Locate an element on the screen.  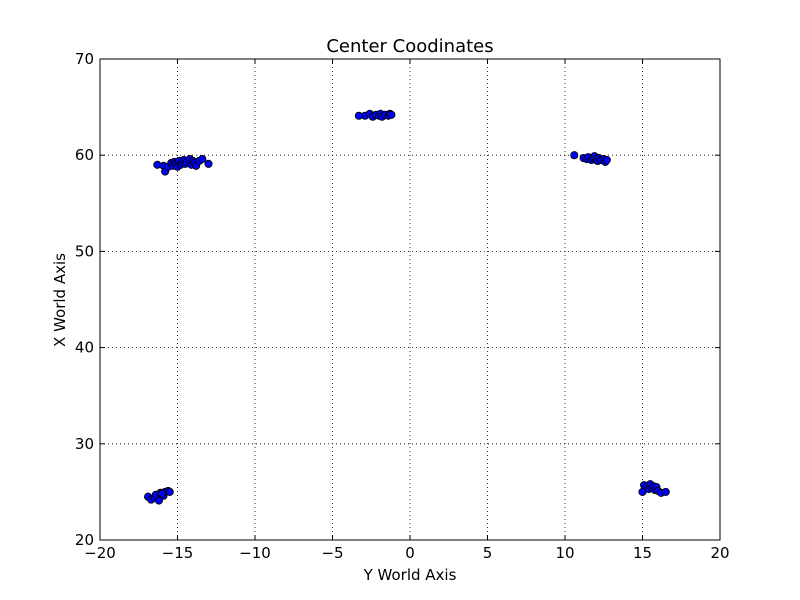
x-tick-label: −5 is located at coordinates (332, 553).